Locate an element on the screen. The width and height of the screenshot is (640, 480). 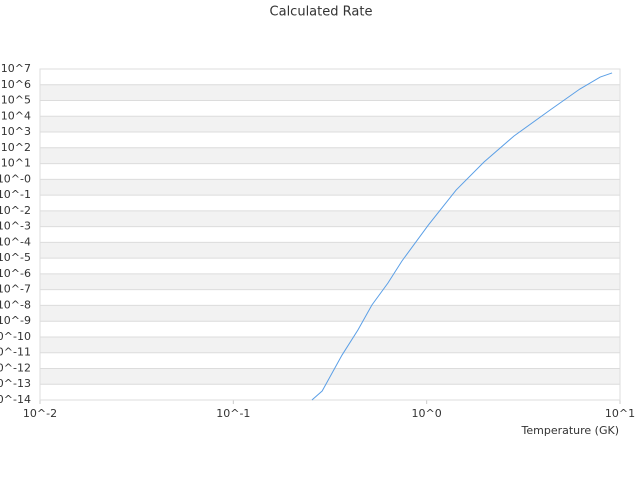
x-tick-label: 10^0 is located at coordinates (427, 413).